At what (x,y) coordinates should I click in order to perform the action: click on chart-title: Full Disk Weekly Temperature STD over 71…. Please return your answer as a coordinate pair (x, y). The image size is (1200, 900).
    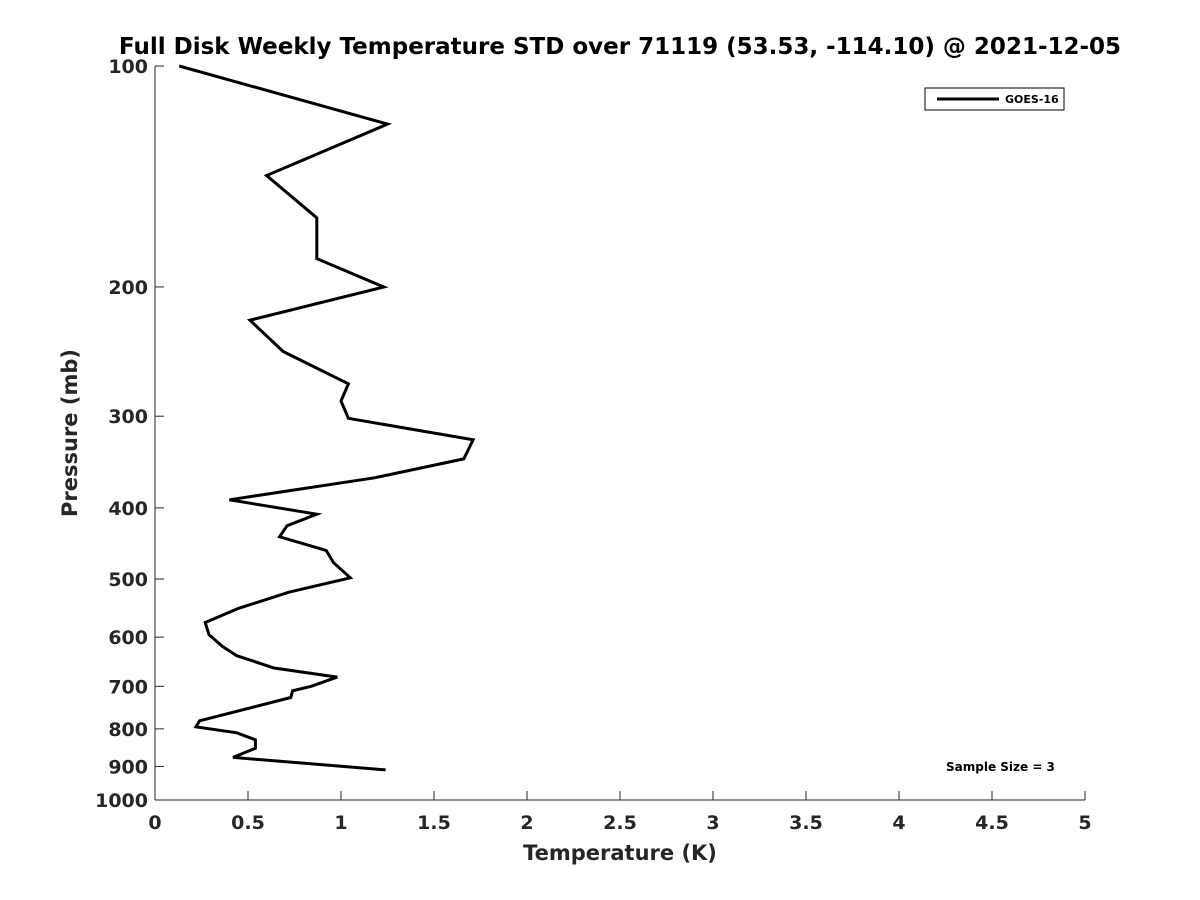
    Looking at the image, I should click on (620, 47).